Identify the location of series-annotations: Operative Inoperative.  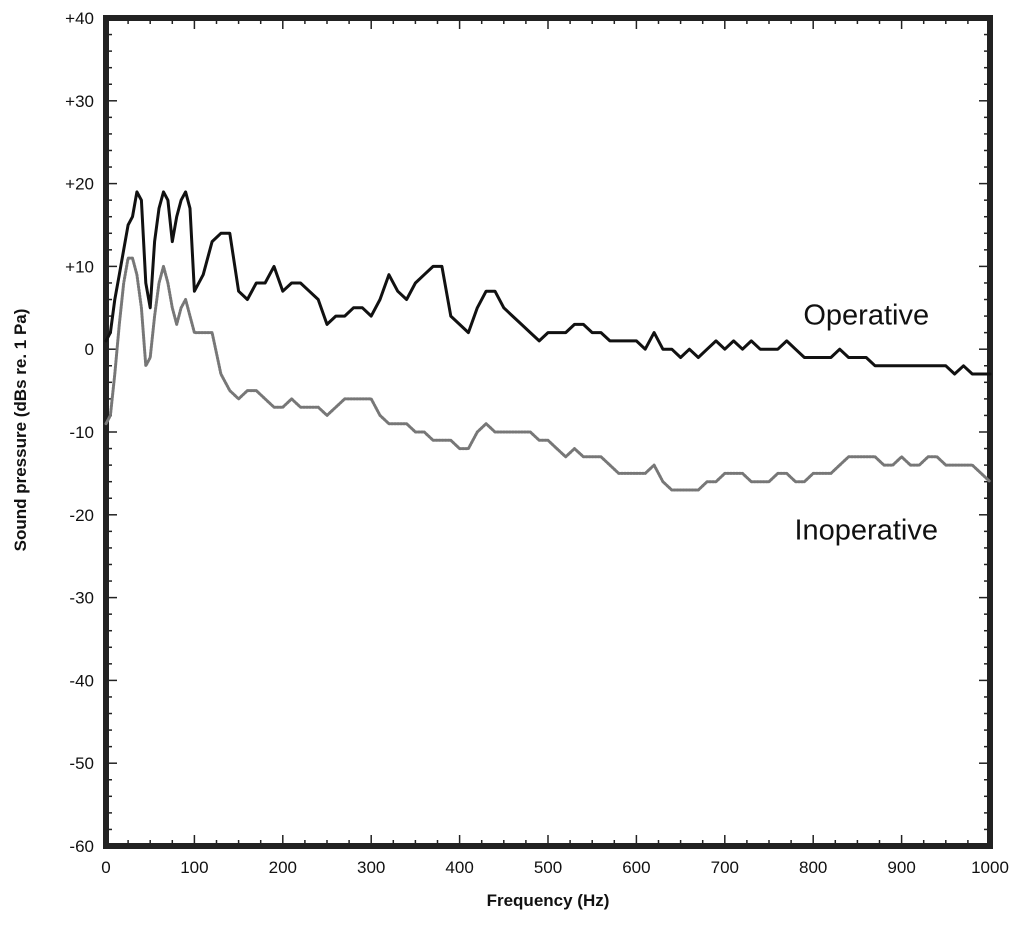
(866, 422).